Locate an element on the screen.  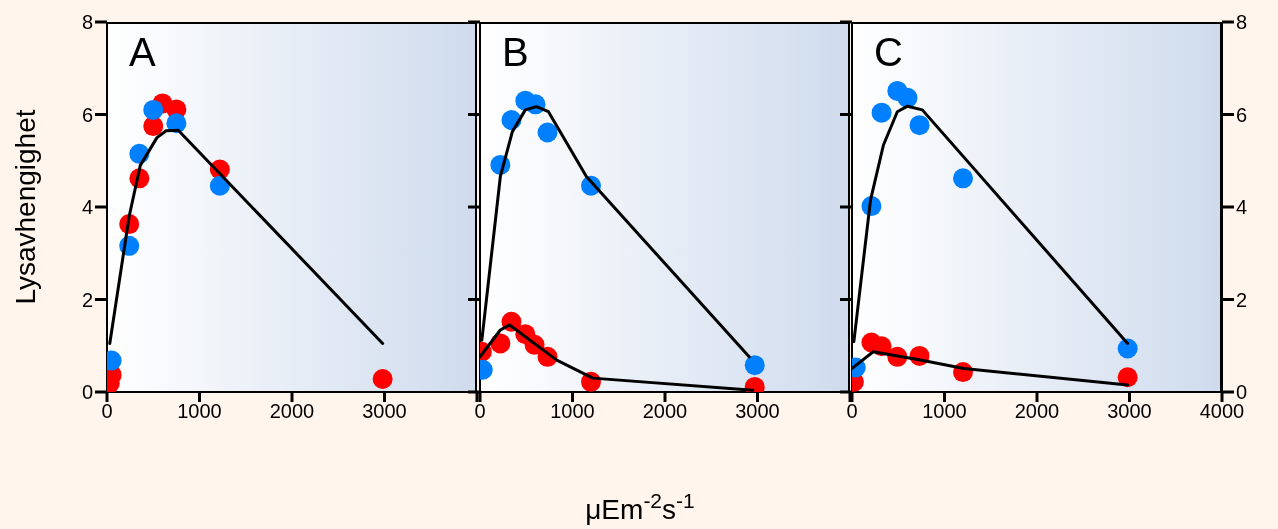
y2-tick-label: 4 is located at coordinates (1242, 207).